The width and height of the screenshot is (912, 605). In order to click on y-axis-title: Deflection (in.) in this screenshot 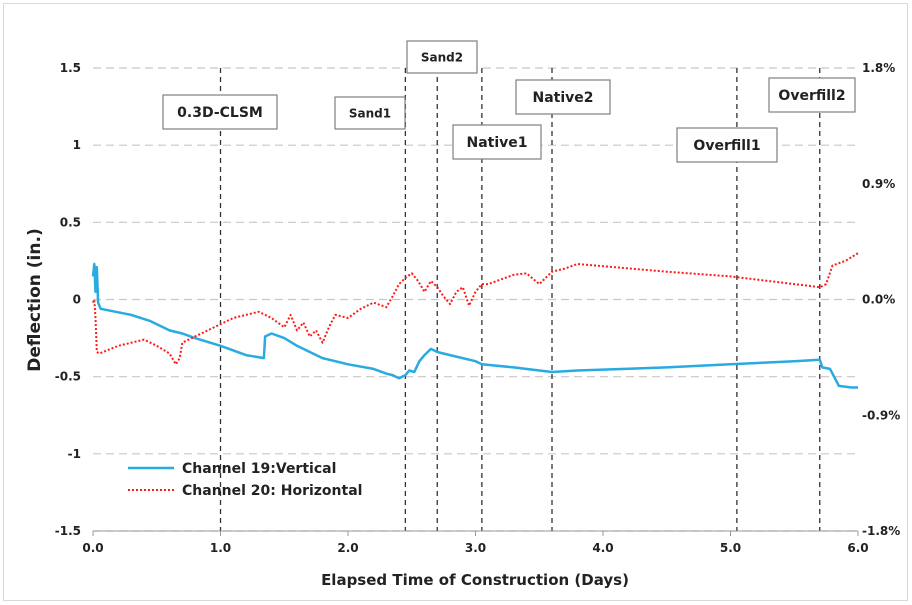, I will do `click(35, 299)`.